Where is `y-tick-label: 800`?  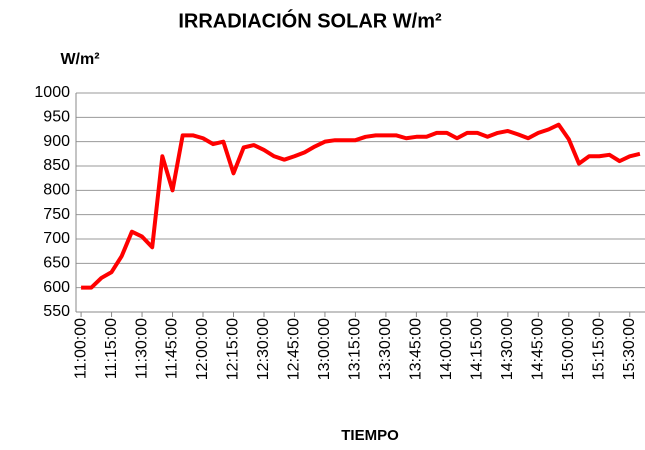 y-tick-label: 800 is located at coordinates (56, 190).